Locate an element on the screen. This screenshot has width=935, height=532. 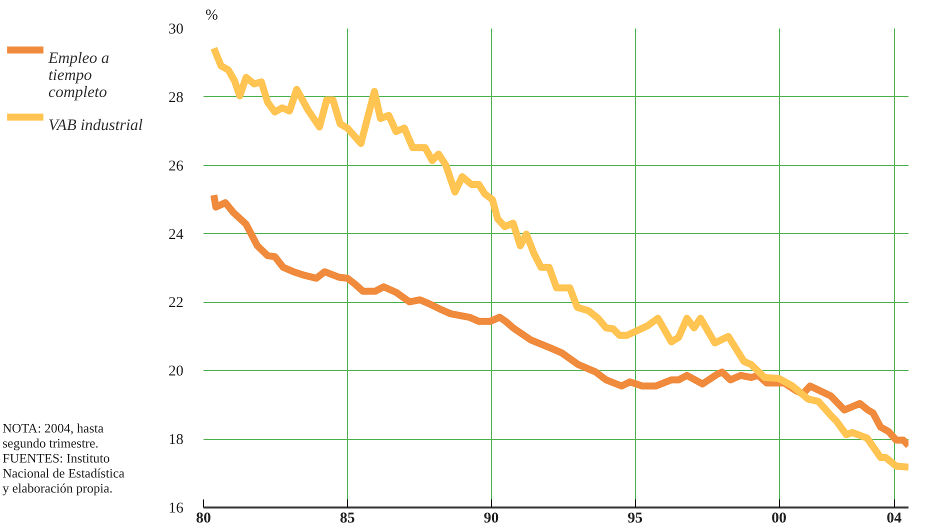
y-axis-title: % is located at coordinates (212, 16).